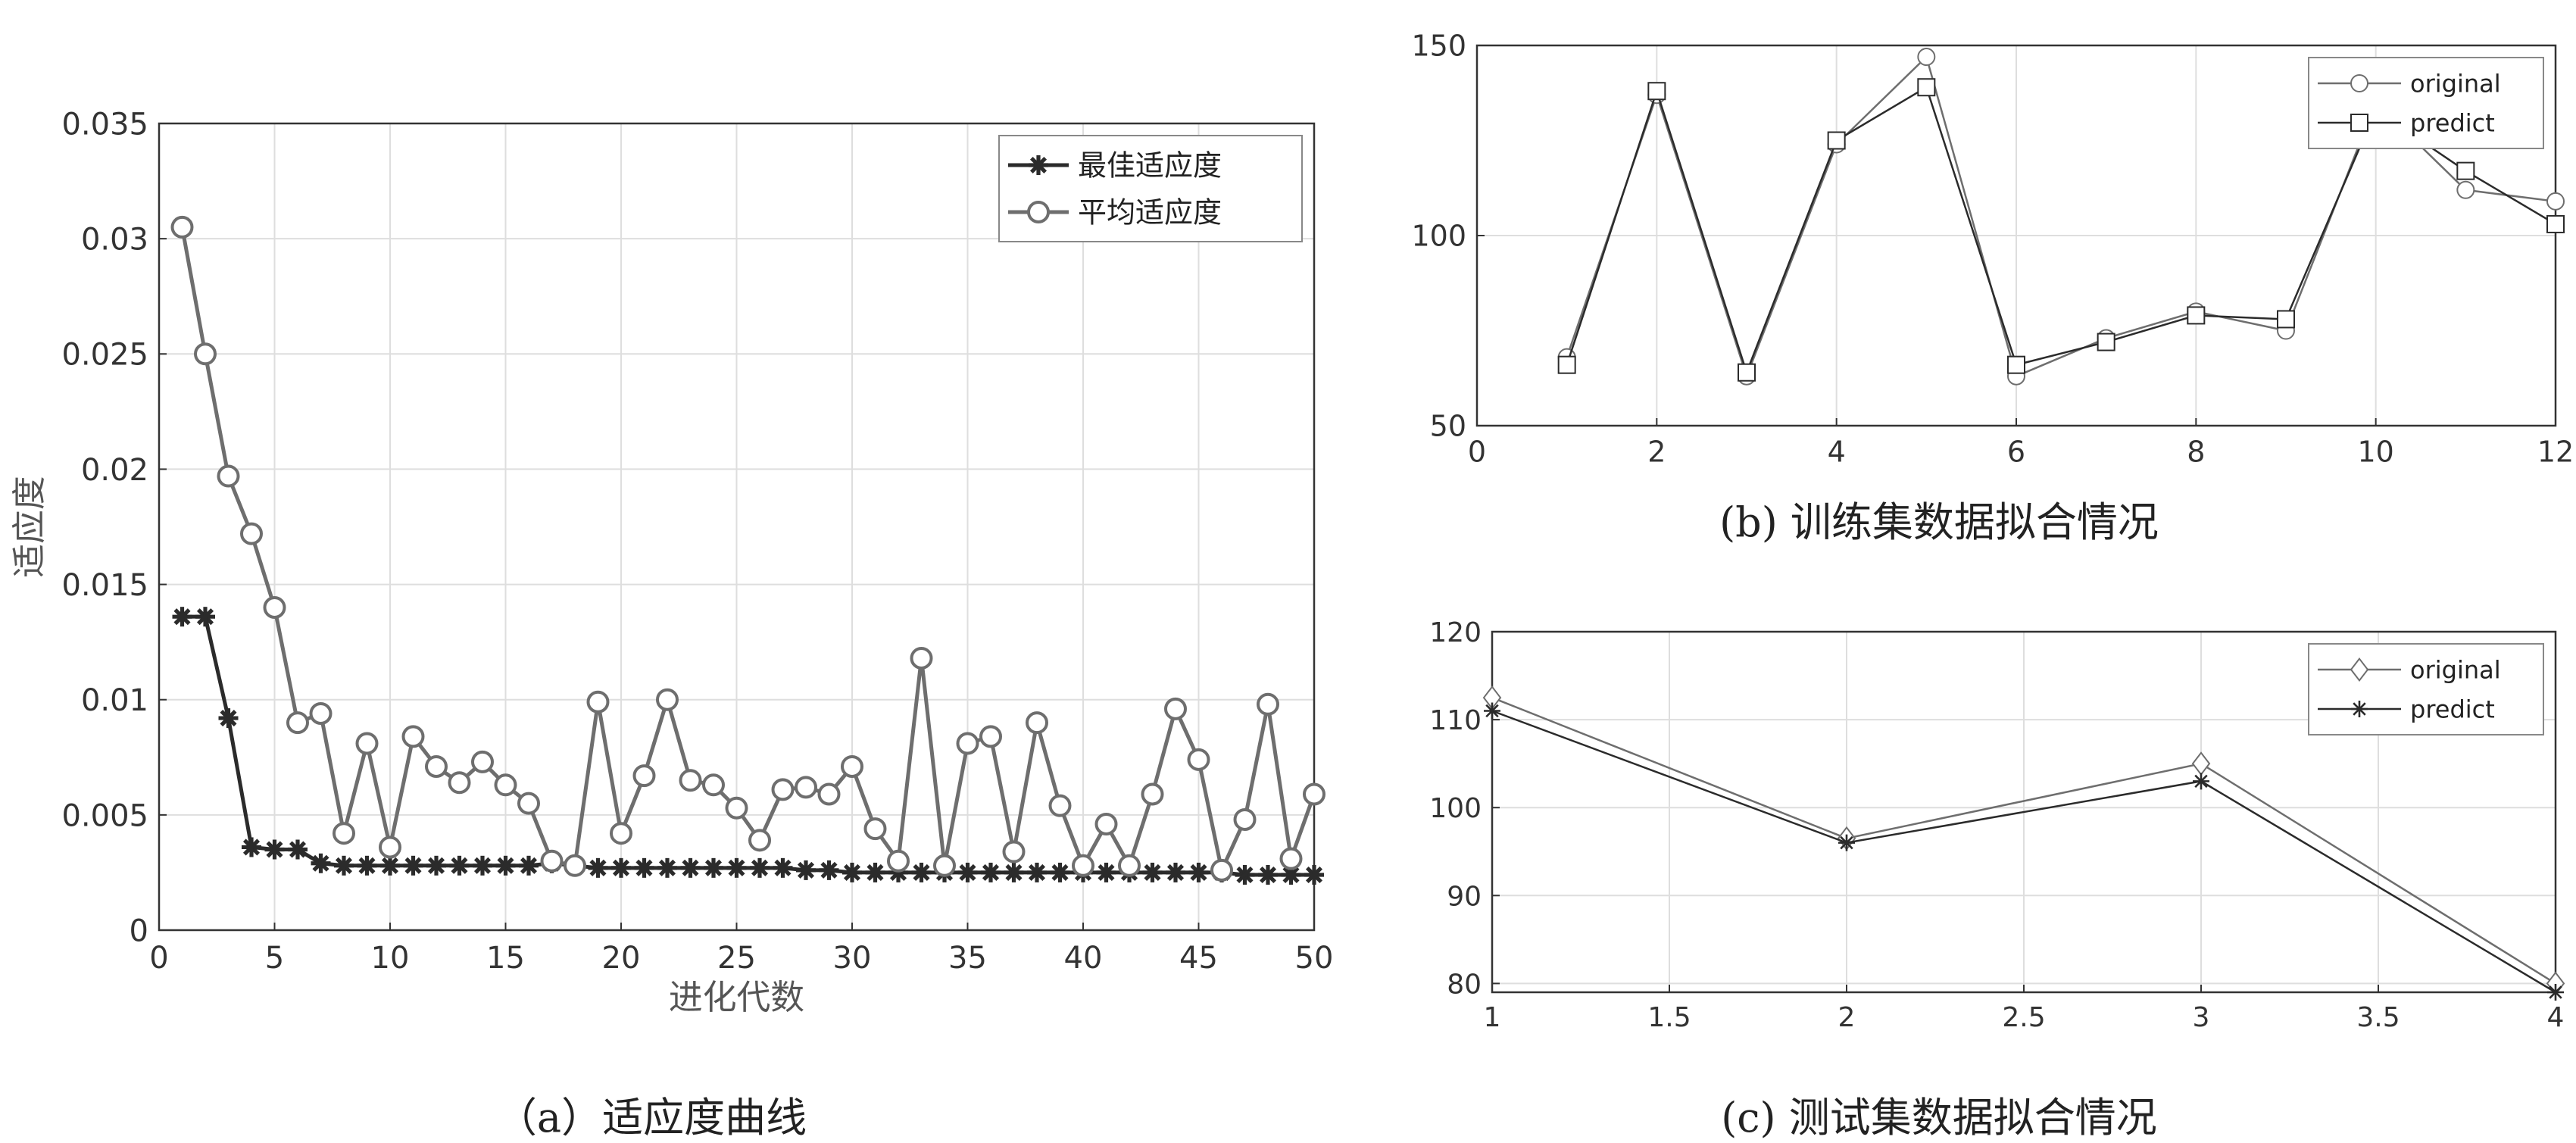  Describe the element at coordinates (105, 355) in the screenshot. I see `y-tick-label: 0.025` at that location.